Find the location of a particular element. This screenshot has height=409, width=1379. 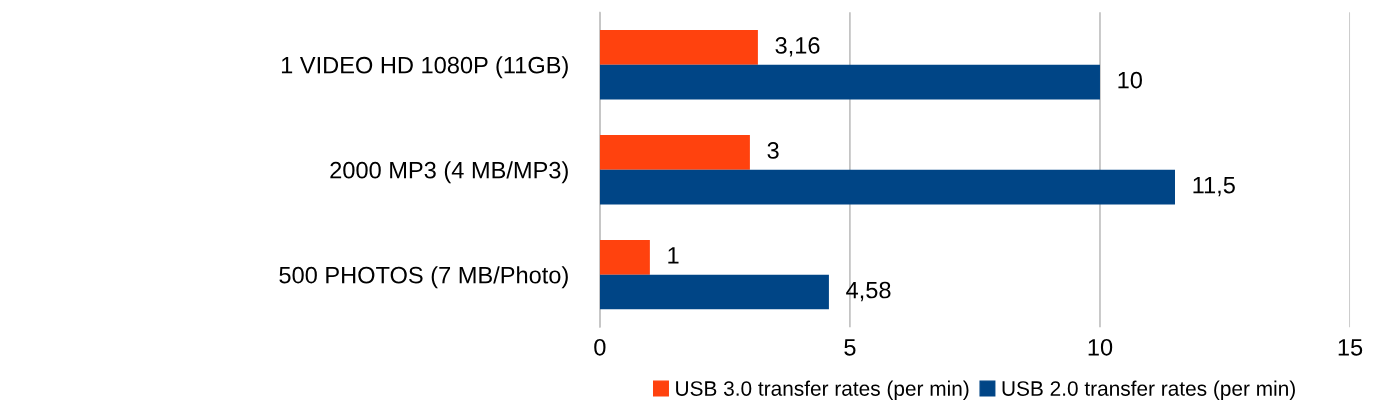

y-tick-label: 2000 MP3 (4 MB/MP3) is located at coordinates (449, 172).